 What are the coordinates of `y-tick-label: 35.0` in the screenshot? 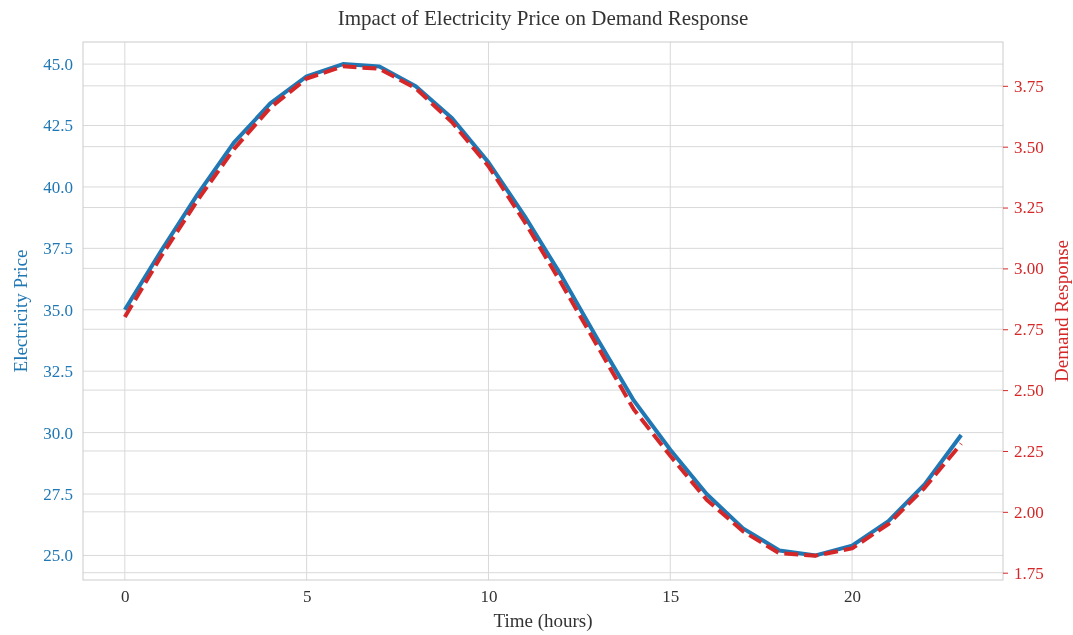 It's located at (58, 310).